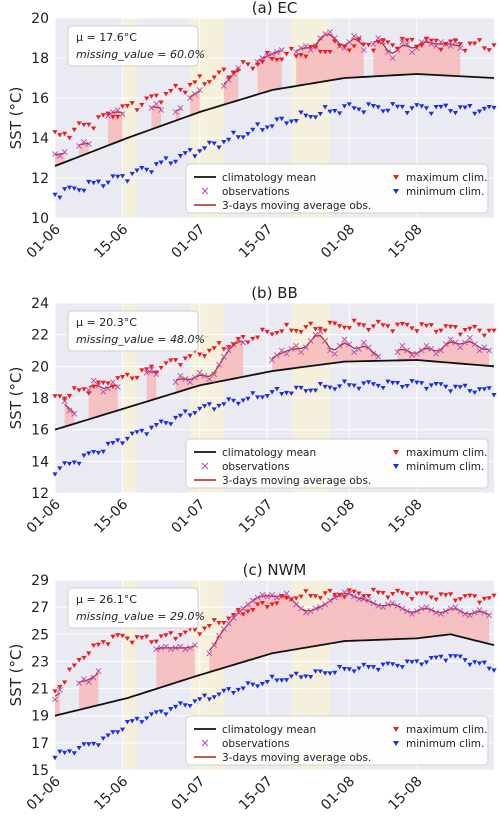 The width and height of the screenshot is (500, 829). I want to click on legend-min-swatch, so click(396, 191).